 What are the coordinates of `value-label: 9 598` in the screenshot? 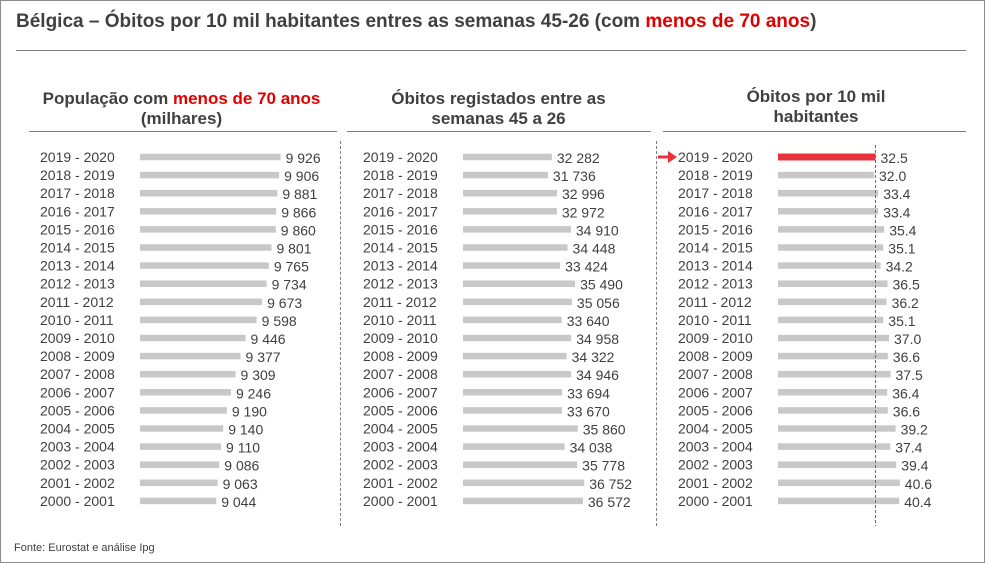 It's located at (279, 321).